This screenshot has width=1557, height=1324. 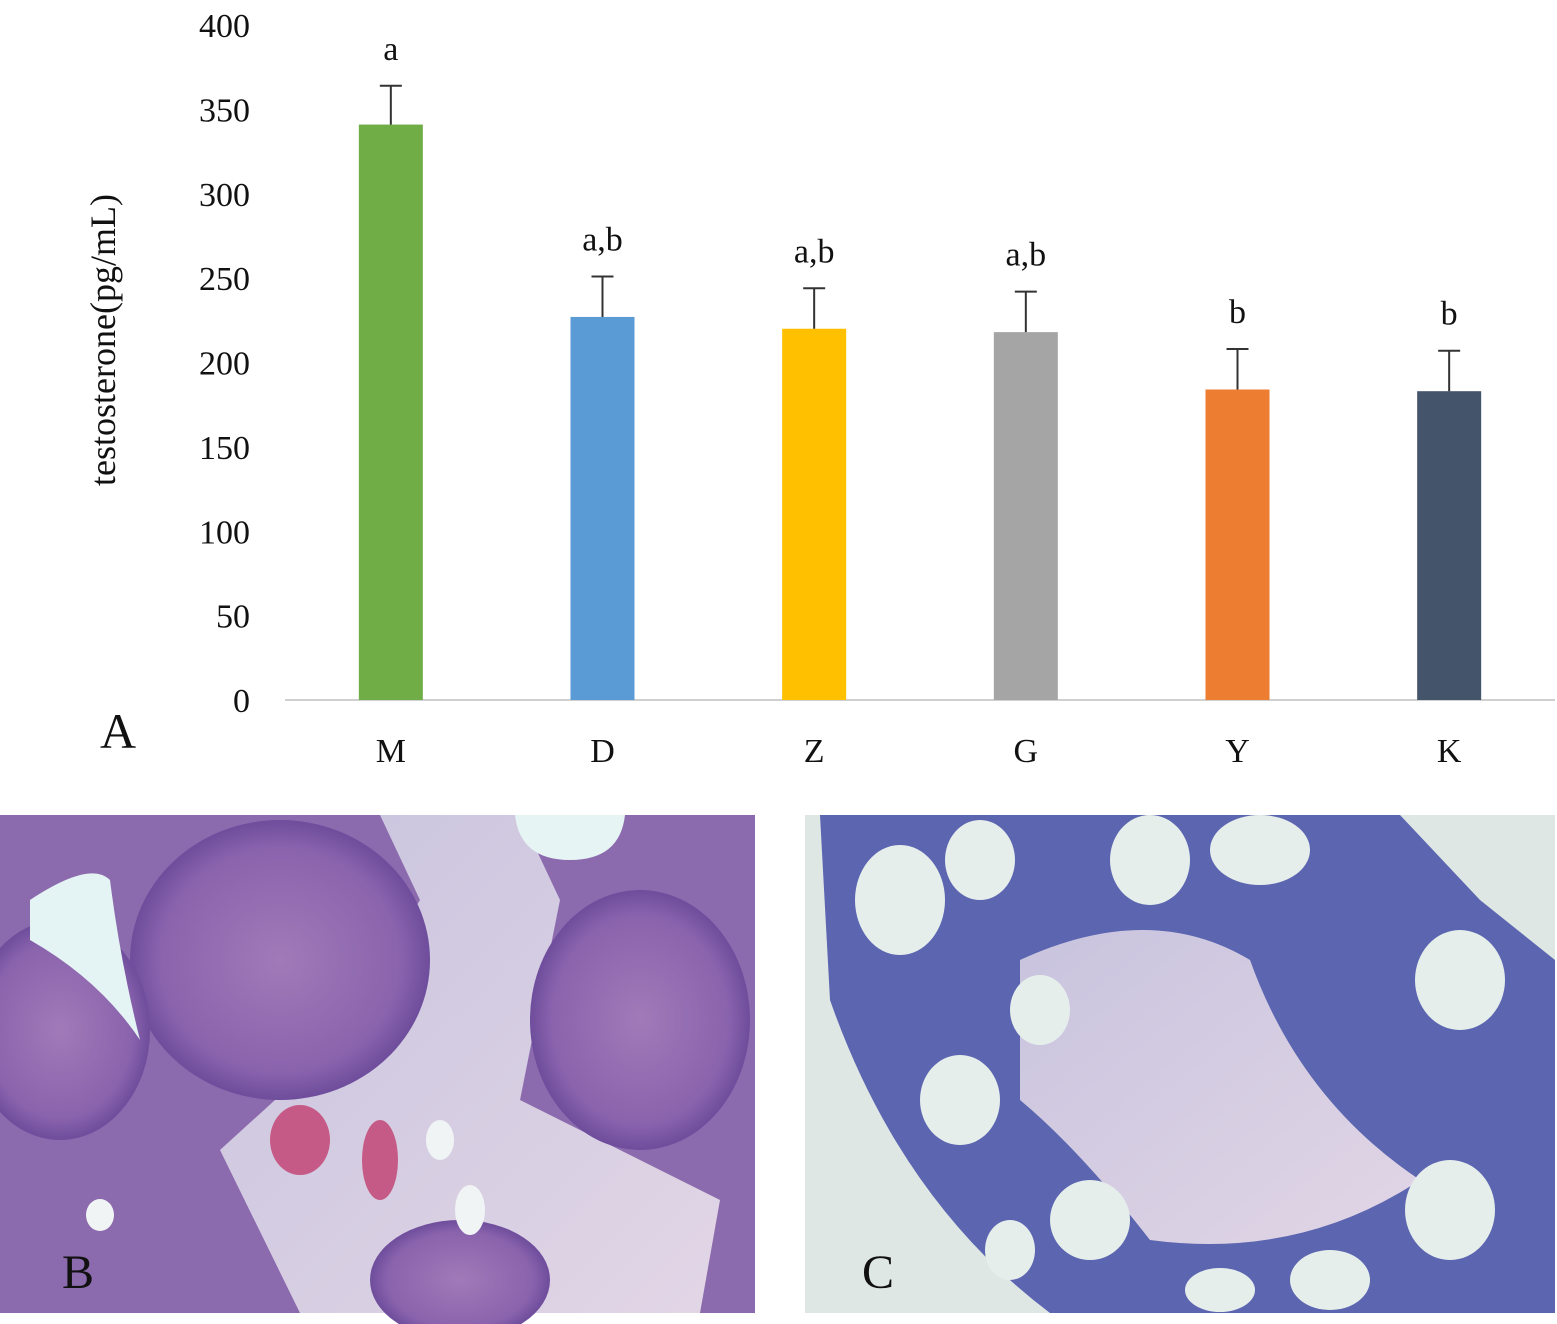 What do you see at coordinates (224, 110) in the screenshot?
I see `y-tick-label: 350` at bounding box center [224, 110].